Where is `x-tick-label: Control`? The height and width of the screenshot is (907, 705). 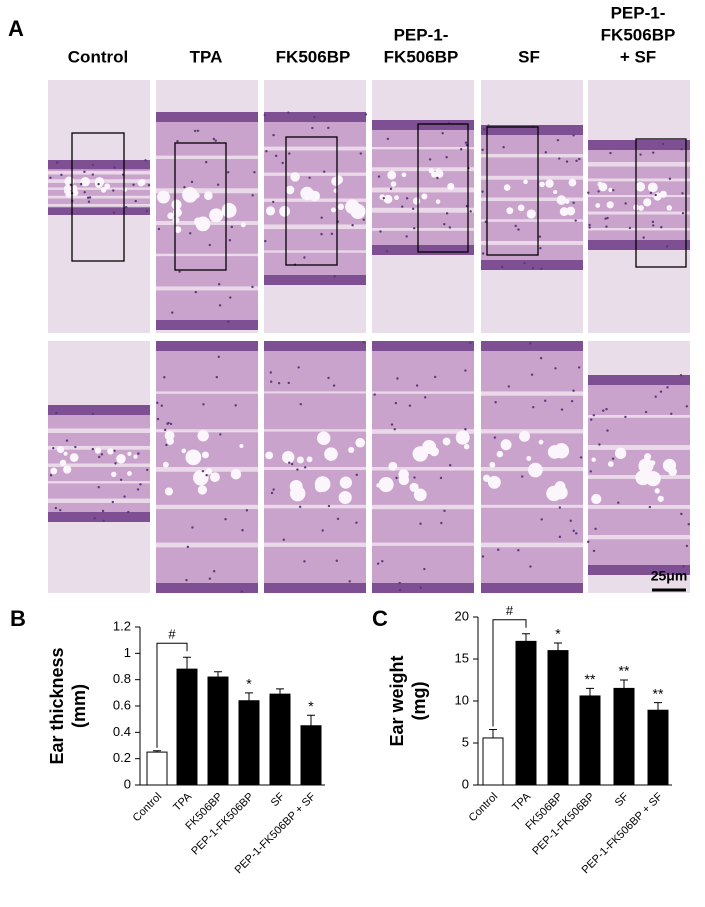 x-tick-label: Control is located at coordinates (484, 808).